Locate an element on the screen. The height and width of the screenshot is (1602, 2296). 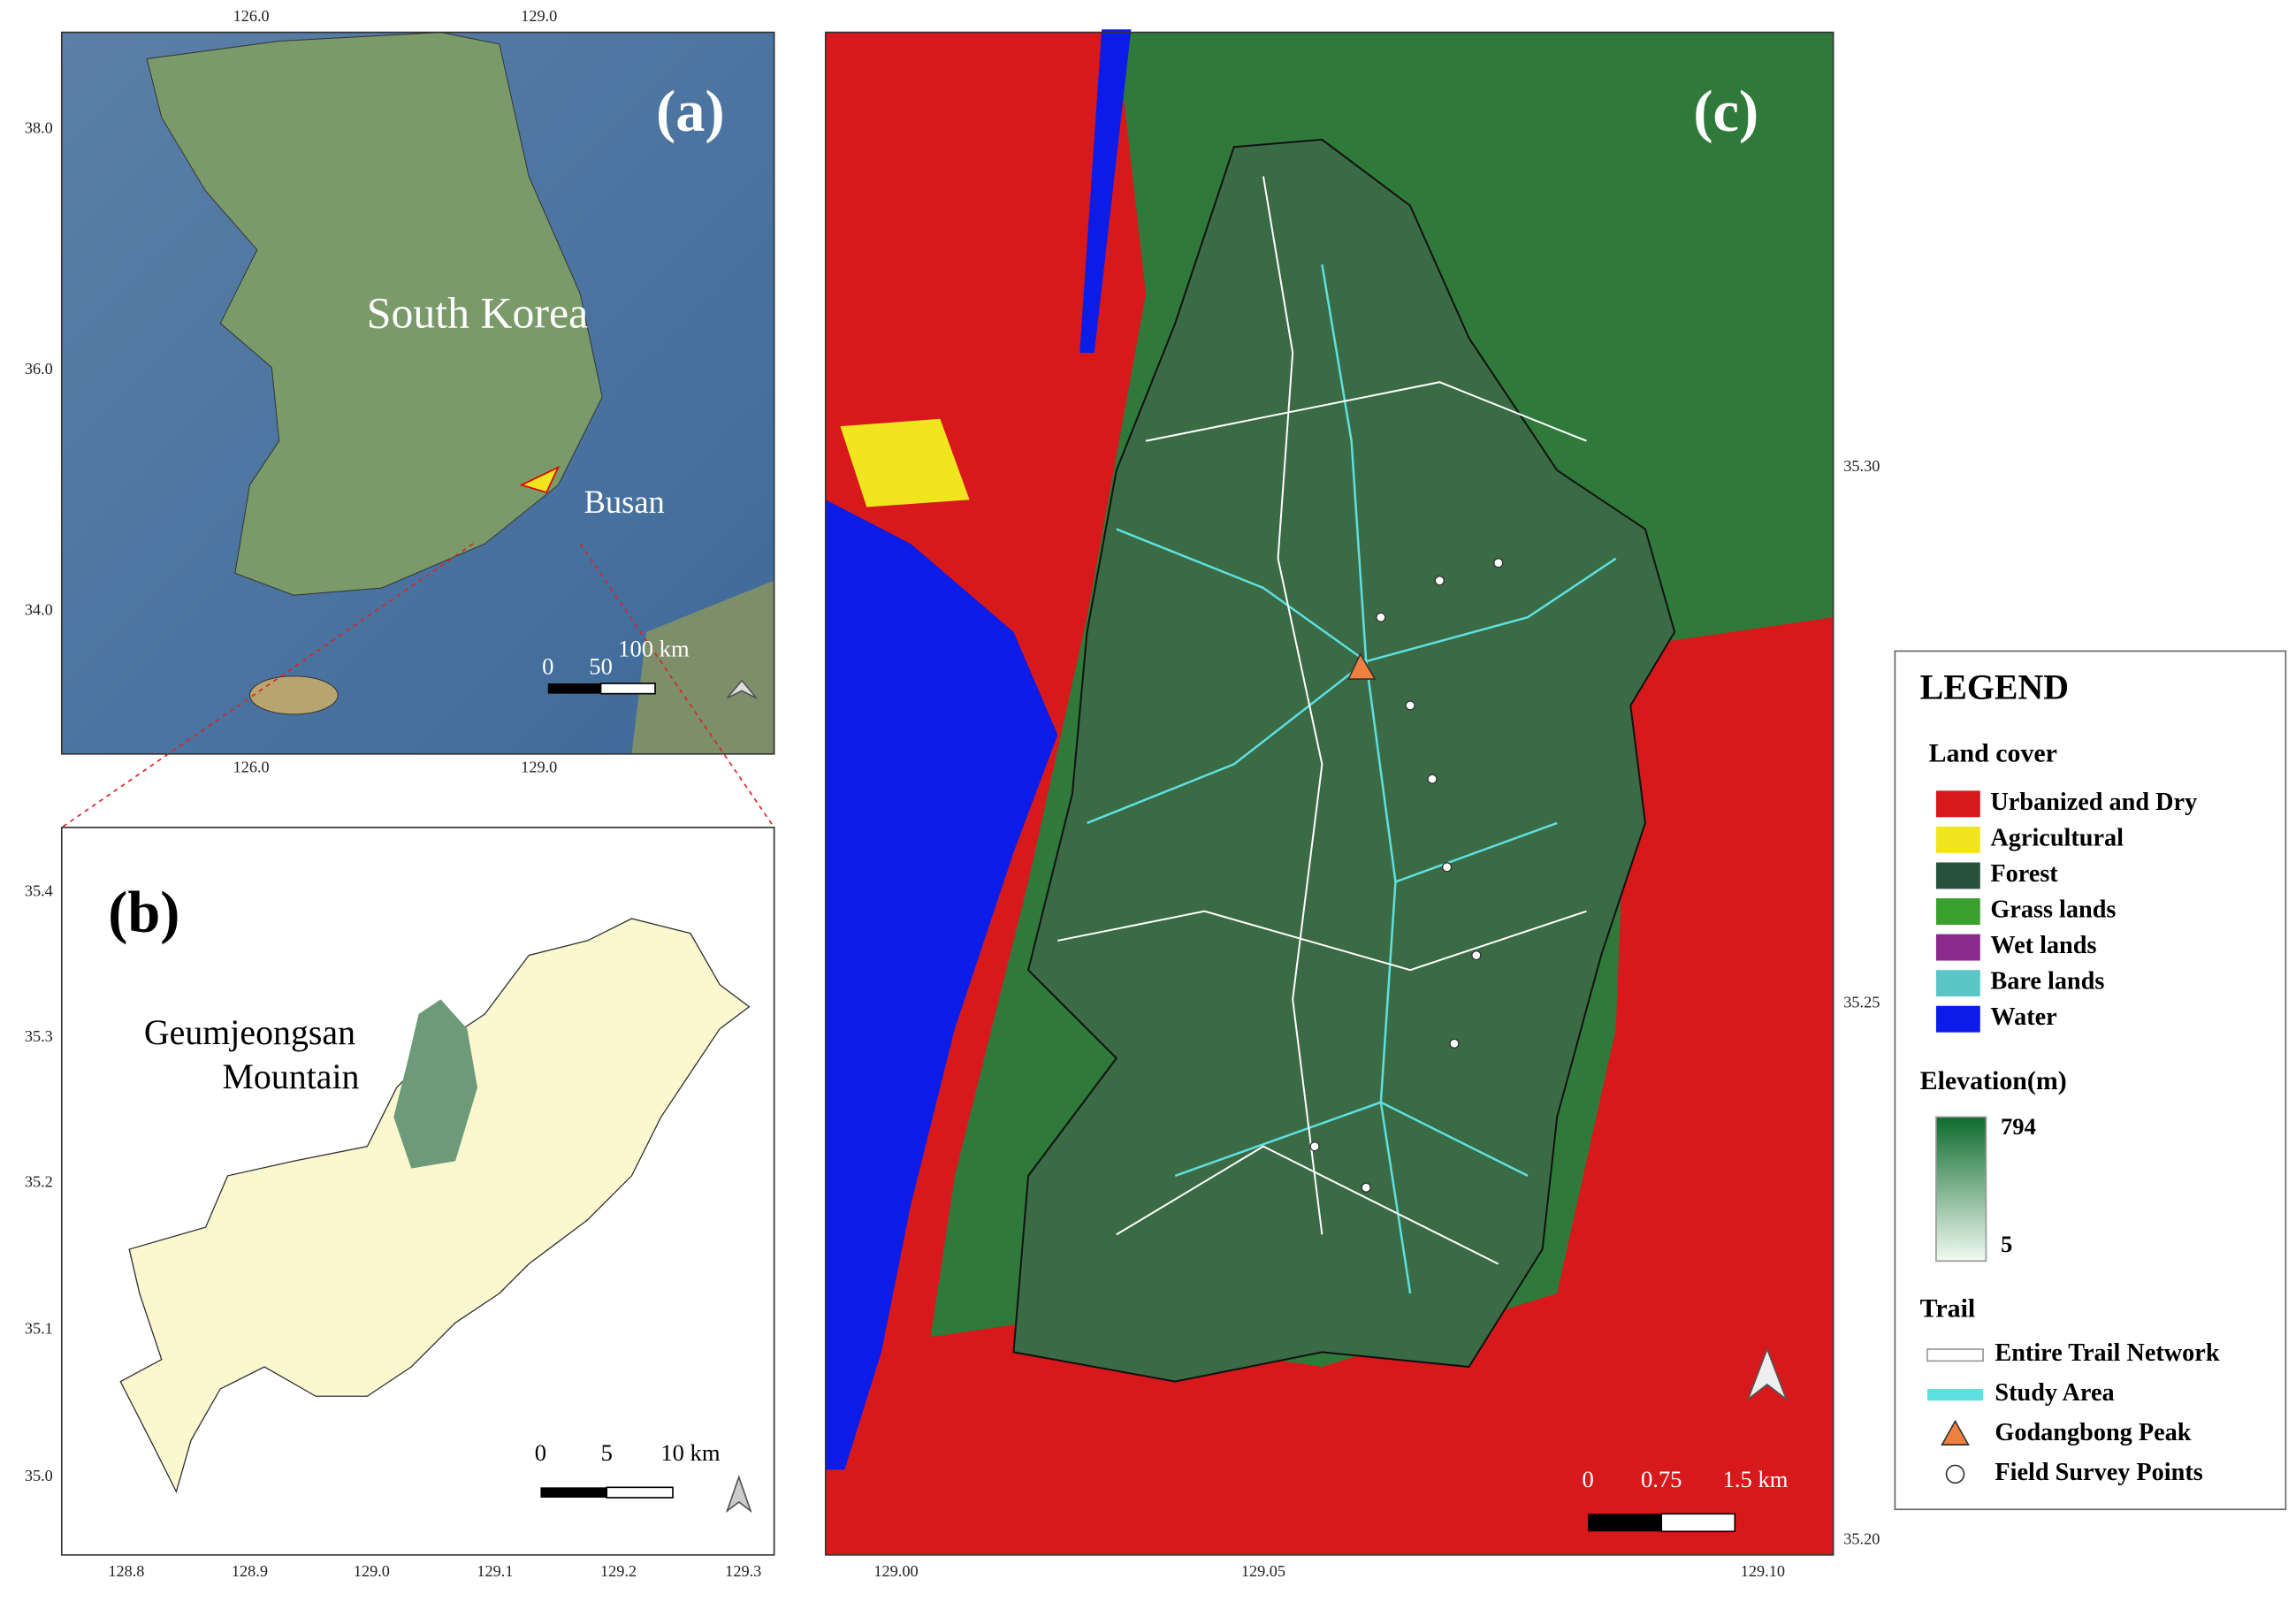
x-tick-label: 129.1 is located at coordinates (495, 1571).